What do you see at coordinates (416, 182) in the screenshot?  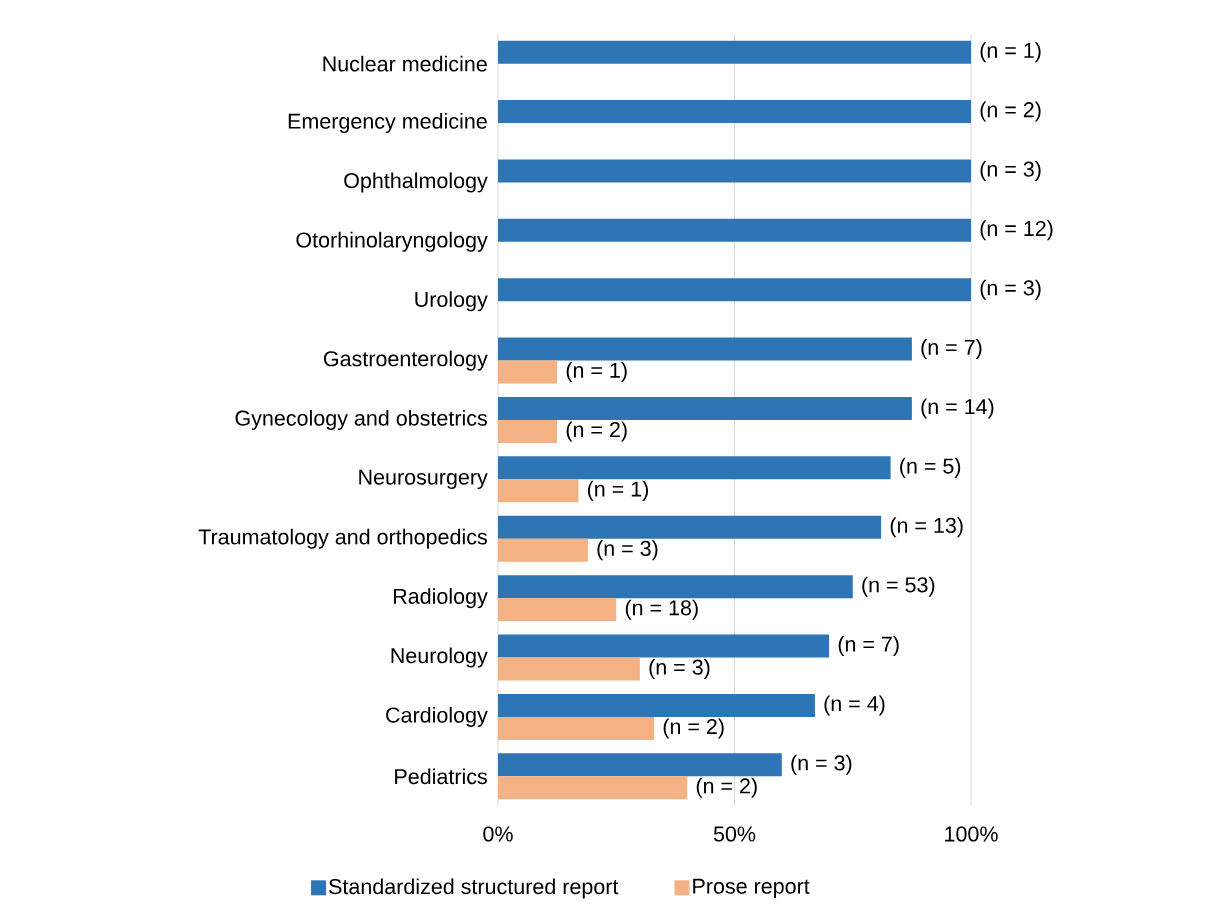 I see `y-tick-label: Ophthalmology` at bounding box center [416, 182].